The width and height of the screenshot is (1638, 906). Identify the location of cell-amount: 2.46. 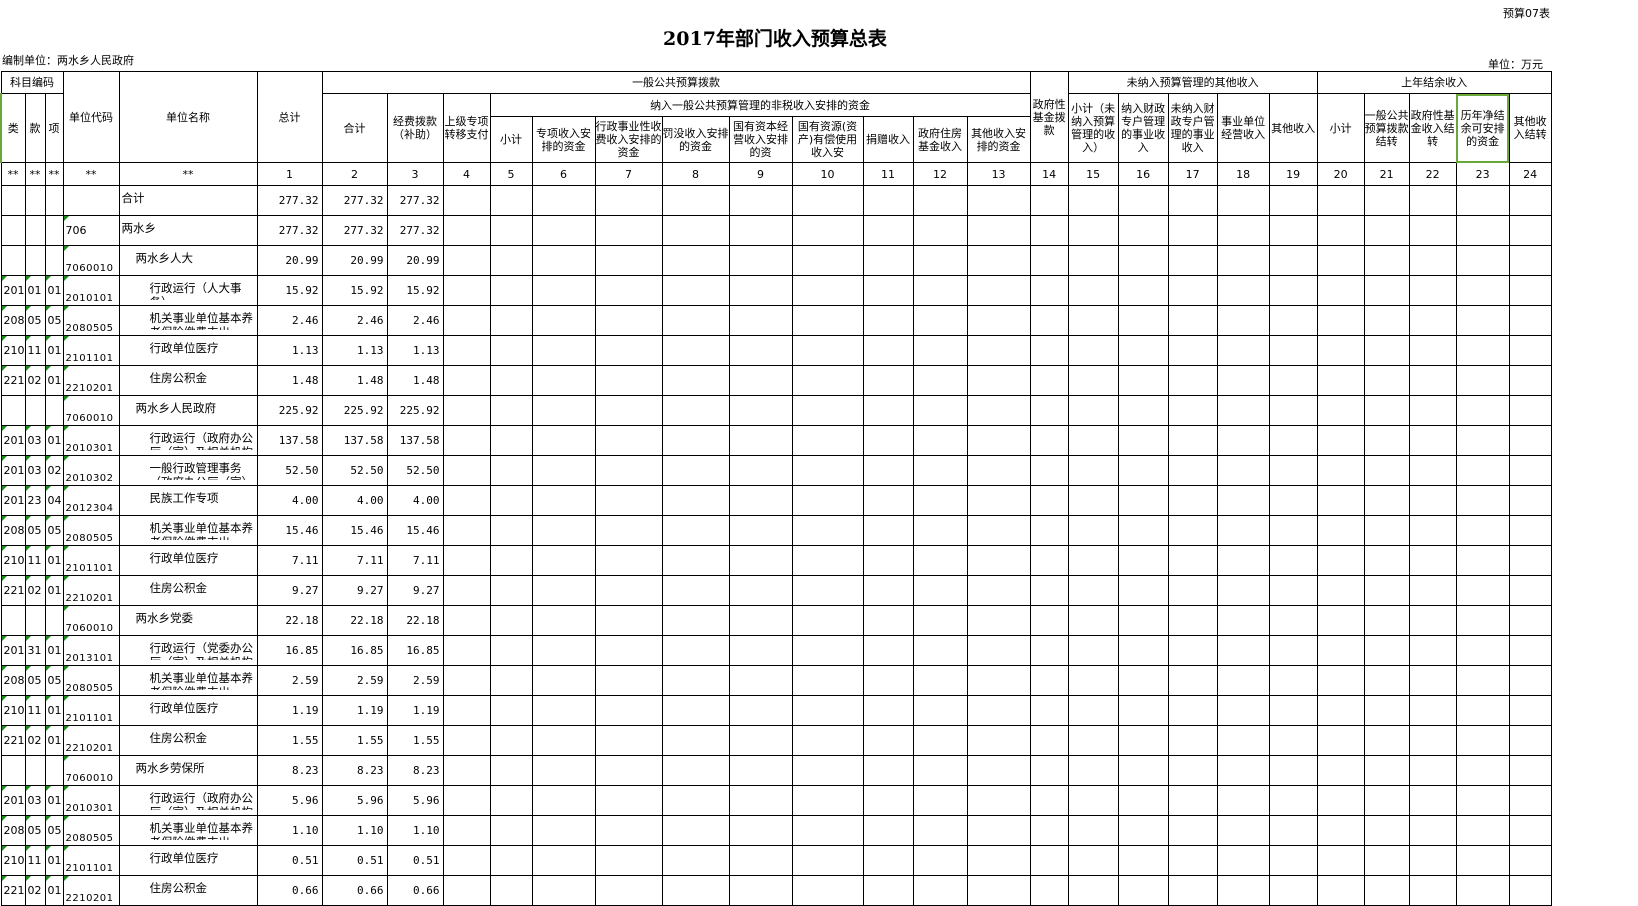
(354, 320).